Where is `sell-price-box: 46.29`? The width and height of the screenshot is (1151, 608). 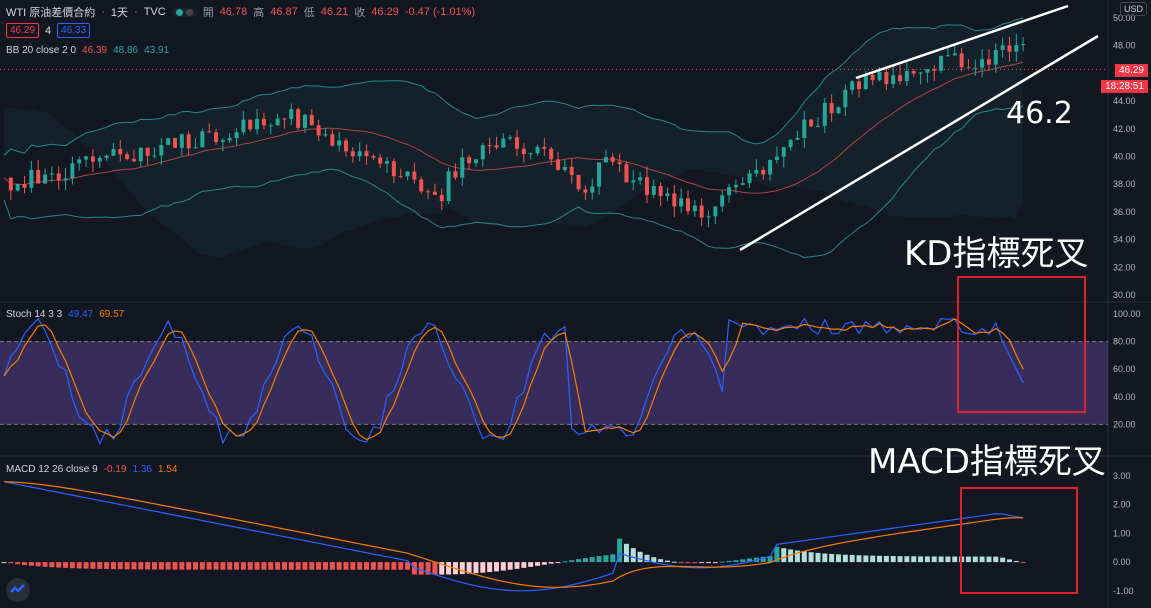 sell-price-box: 46.29 is located at coordinates (23, 30).